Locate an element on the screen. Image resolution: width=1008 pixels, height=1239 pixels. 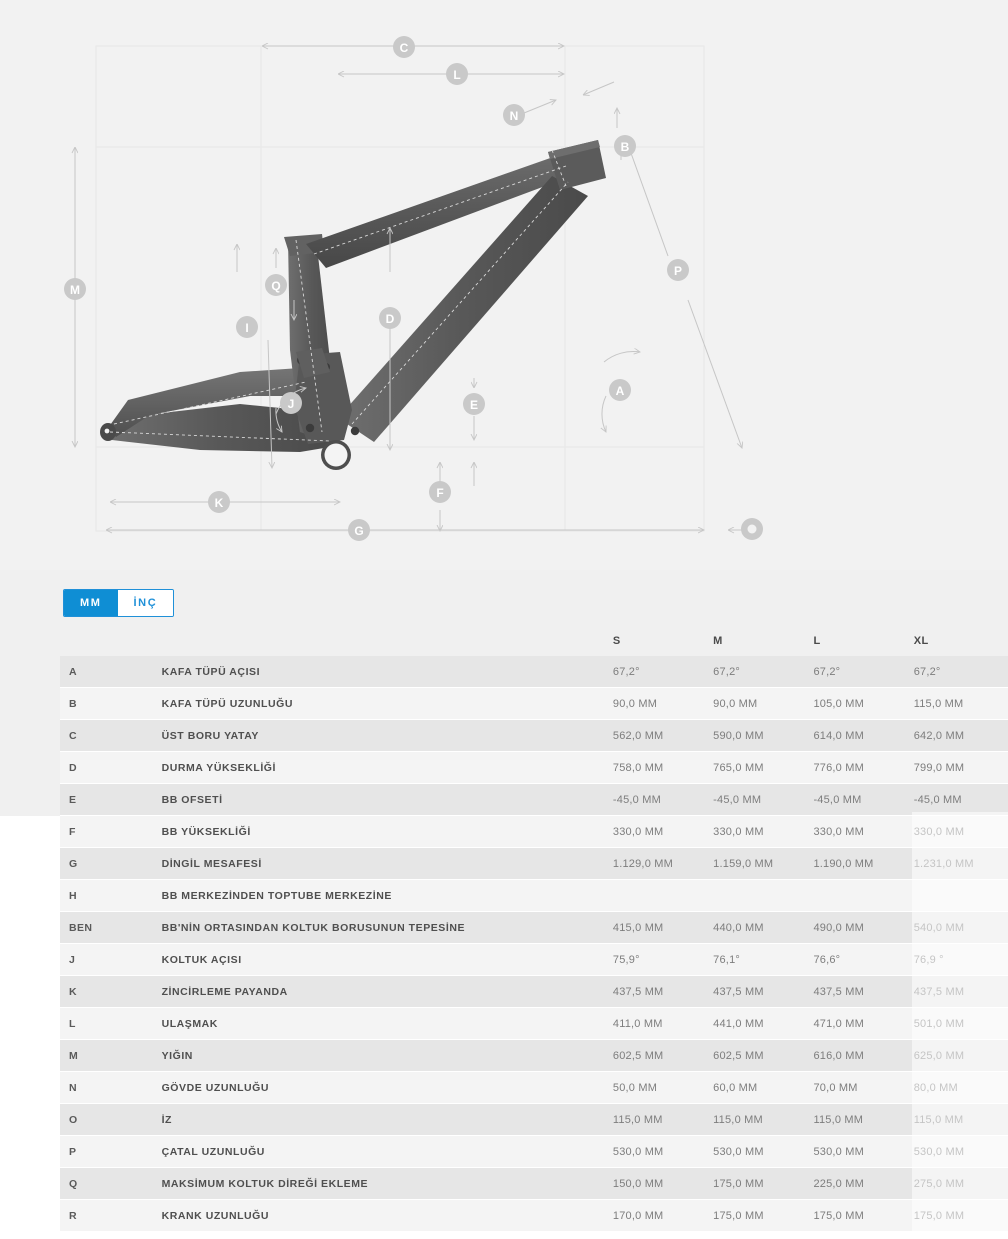
header-letter is located at coordinates (83, 641).